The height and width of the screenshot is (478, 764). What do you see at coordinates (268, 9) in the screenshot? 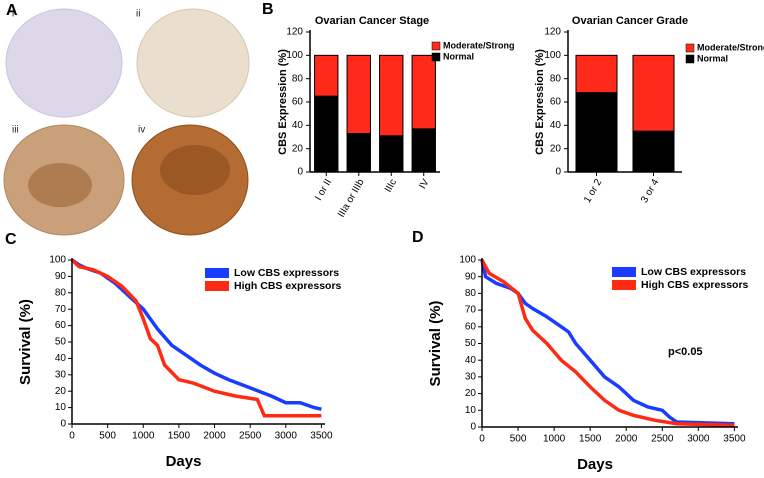
I see `panel-label: B` at bounding box center [268, 9].